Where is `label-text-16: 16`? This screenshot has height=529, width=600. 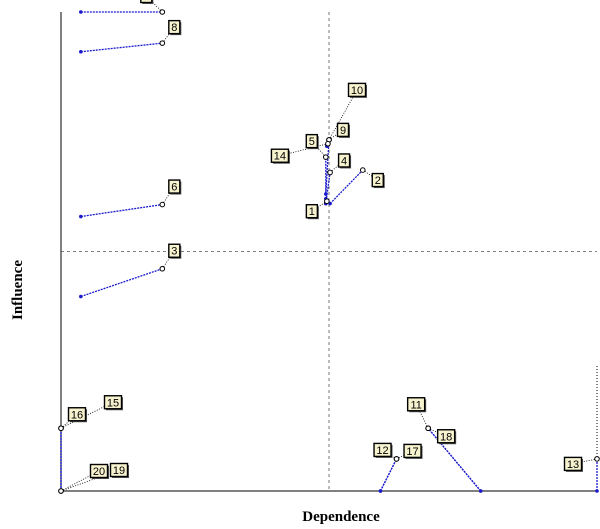
label-text-16: 16 is located at coordinates (77, 415).